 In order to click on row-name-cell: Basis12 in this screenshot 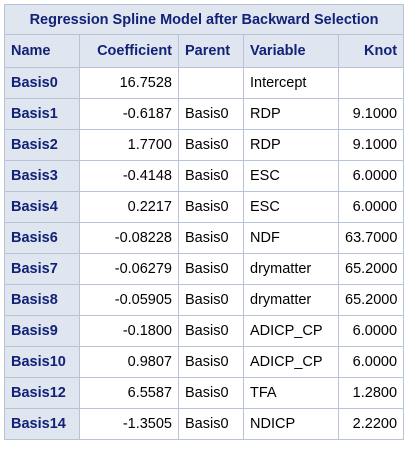, I will do `click(42, 393)`.